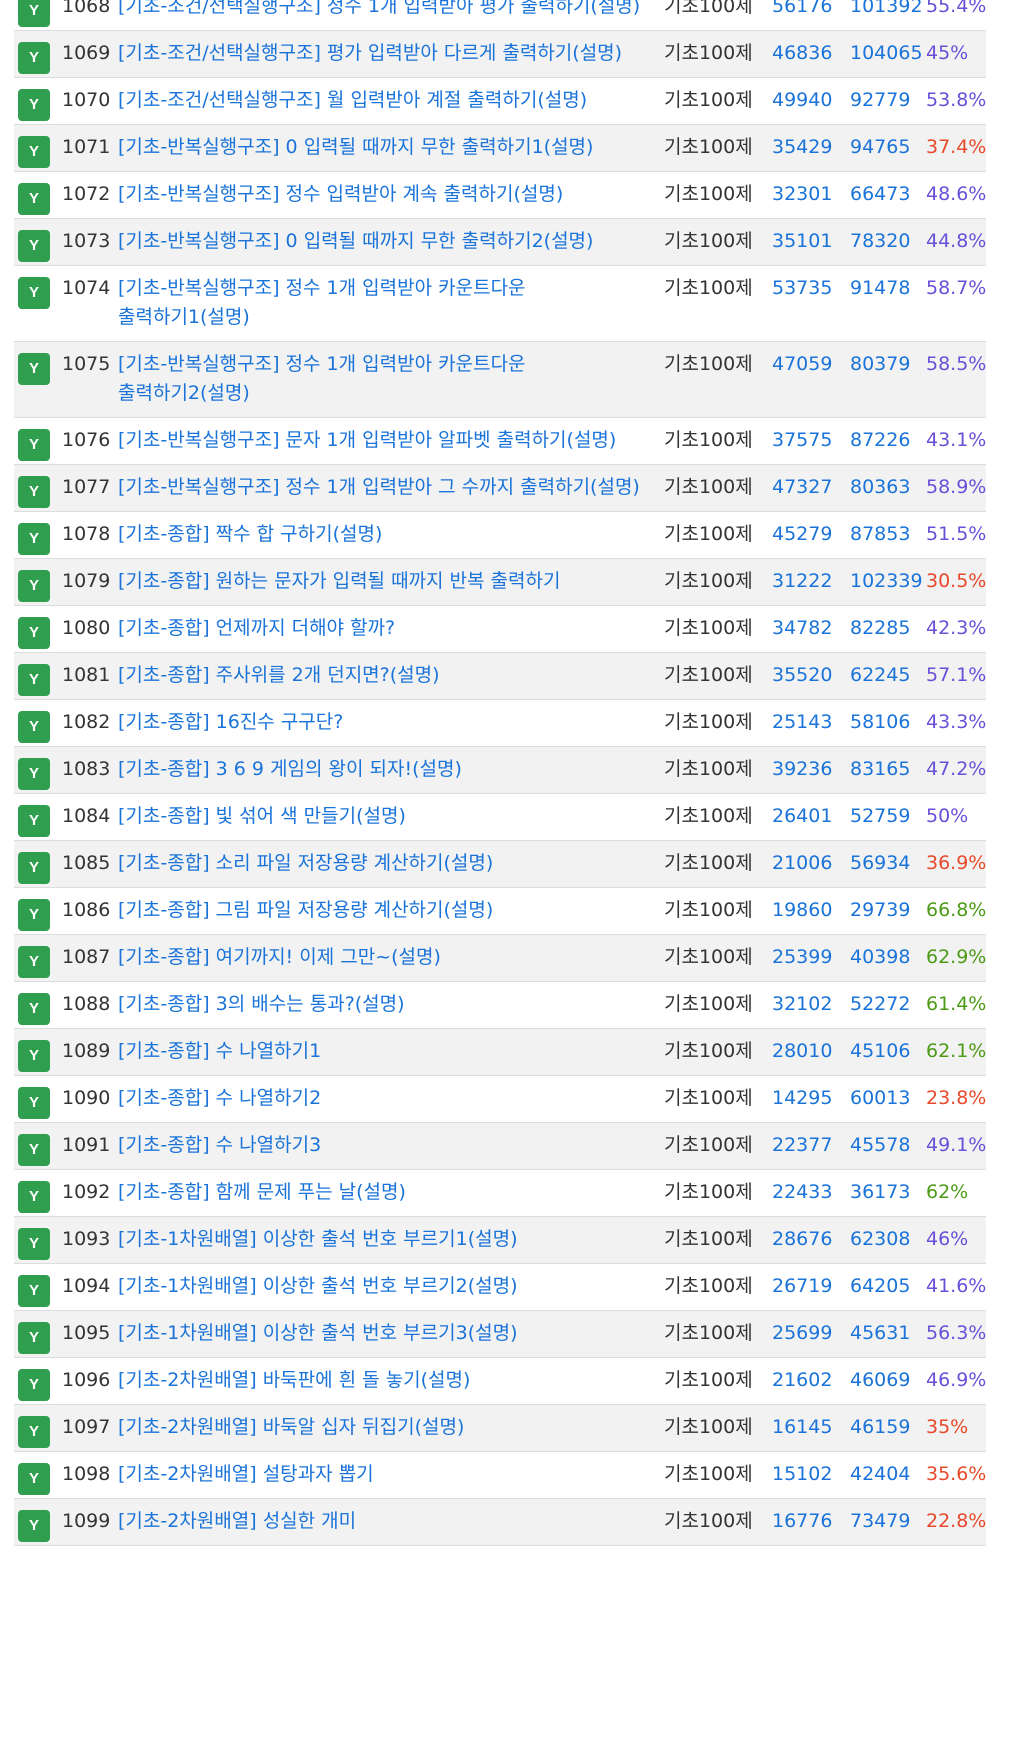 The image size is (1018, 1742). Describe the element at coordinates (803, 488) in the screenshot. I see `solved-count: 47327` at that location.